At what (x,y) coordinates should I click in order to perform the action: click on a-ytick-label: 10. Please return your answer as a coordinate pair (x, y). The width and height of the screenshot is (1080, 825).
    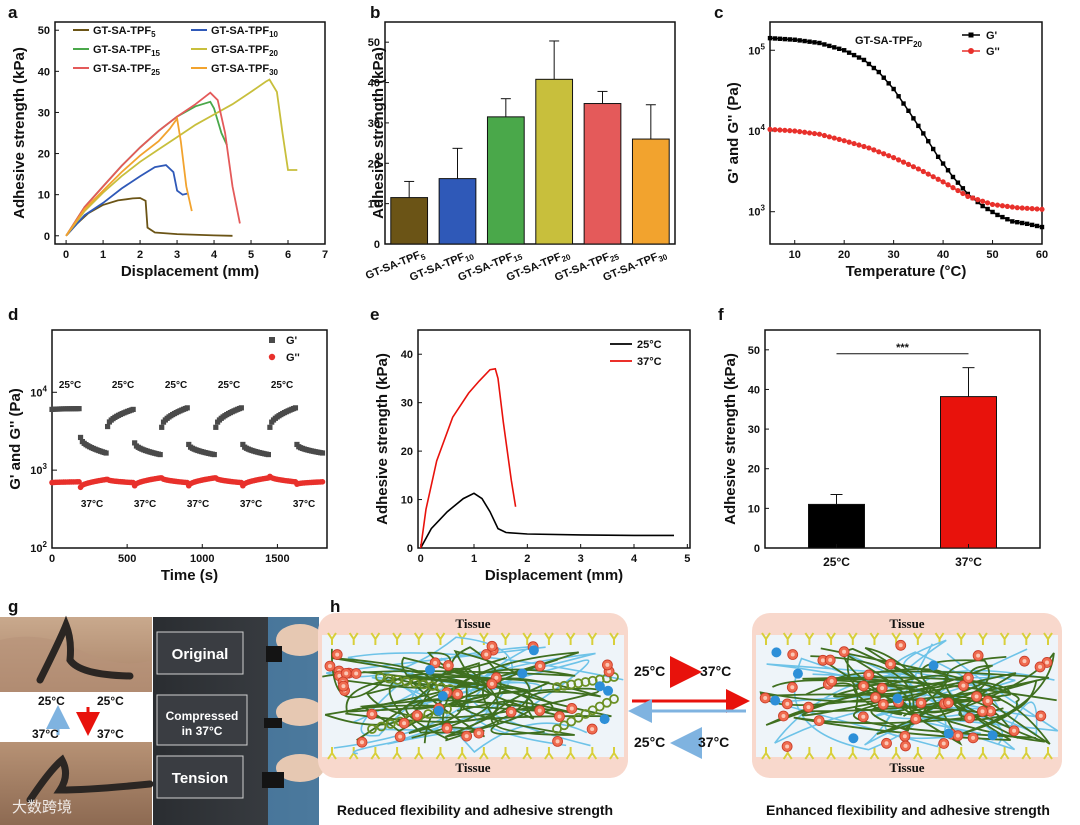
    Looking at the image, I should click on (44, 196).